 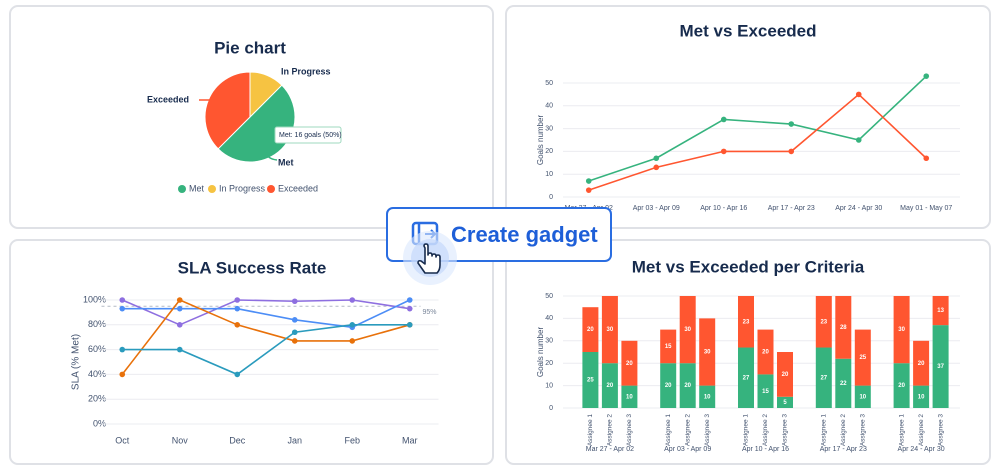 I want to click on x-tick-label: Assignee 2, so click(x=765, y=430).